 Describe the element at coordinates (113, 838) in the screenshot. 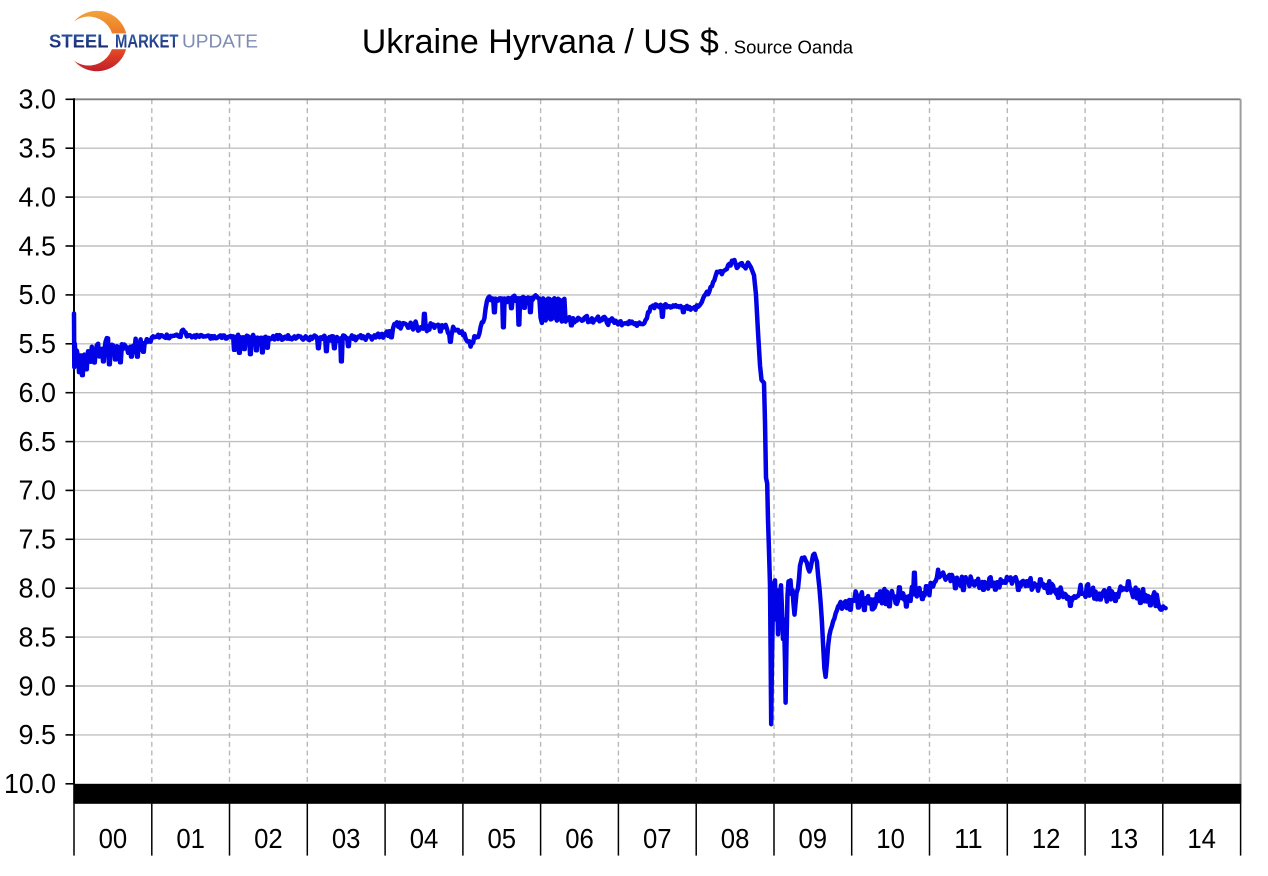

I see `svg-text: 00` at that location.